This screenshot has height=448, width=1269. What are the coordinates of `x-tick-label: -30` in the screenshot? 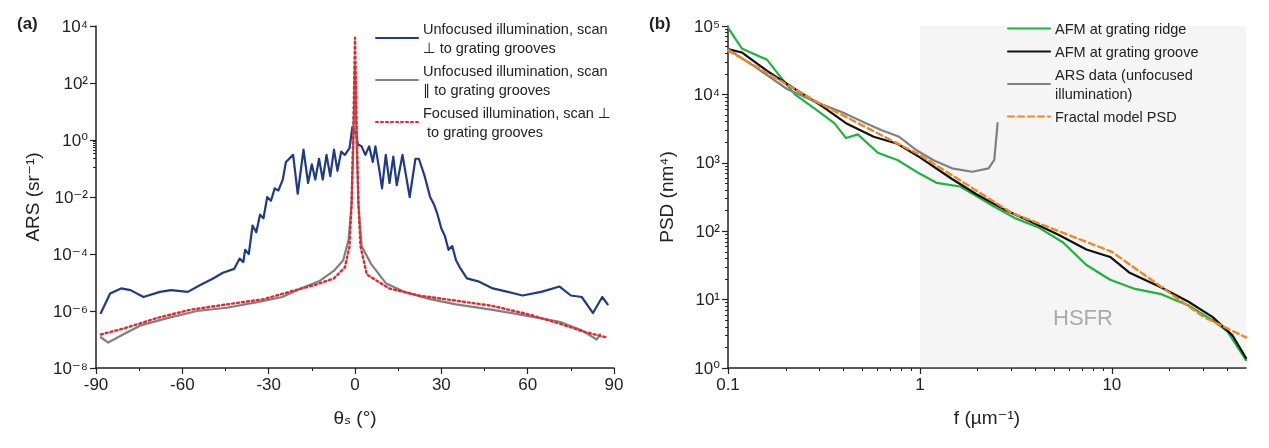 It's located at (268, 384).